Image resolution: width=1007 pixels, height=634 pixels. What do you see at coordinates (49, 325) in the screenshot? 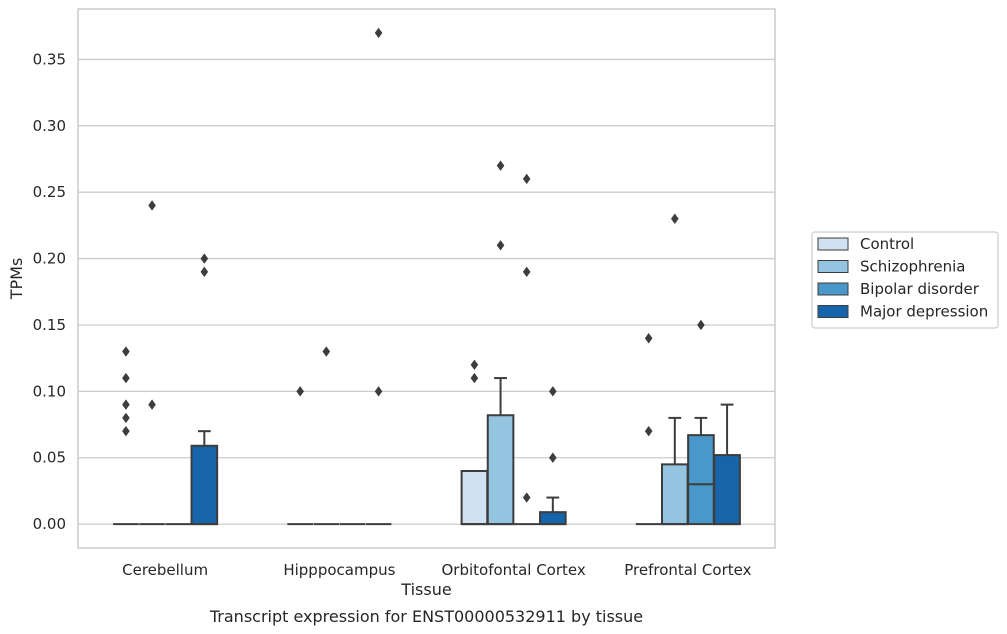
I see `y-tick-label: 0.15` at bounding box center [49, 325].